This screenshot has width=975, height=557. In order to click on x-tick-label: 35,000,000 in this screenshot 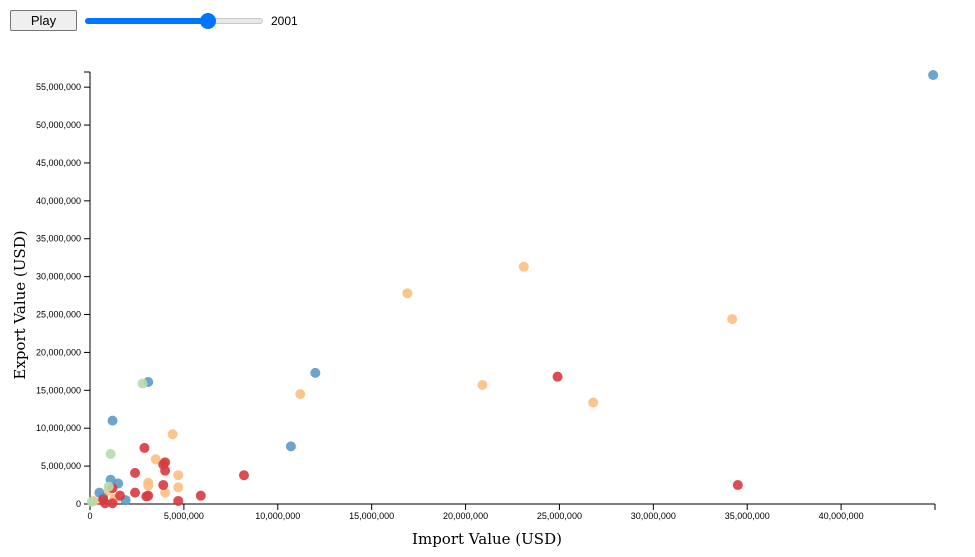, I will do `click(747, 516)`.